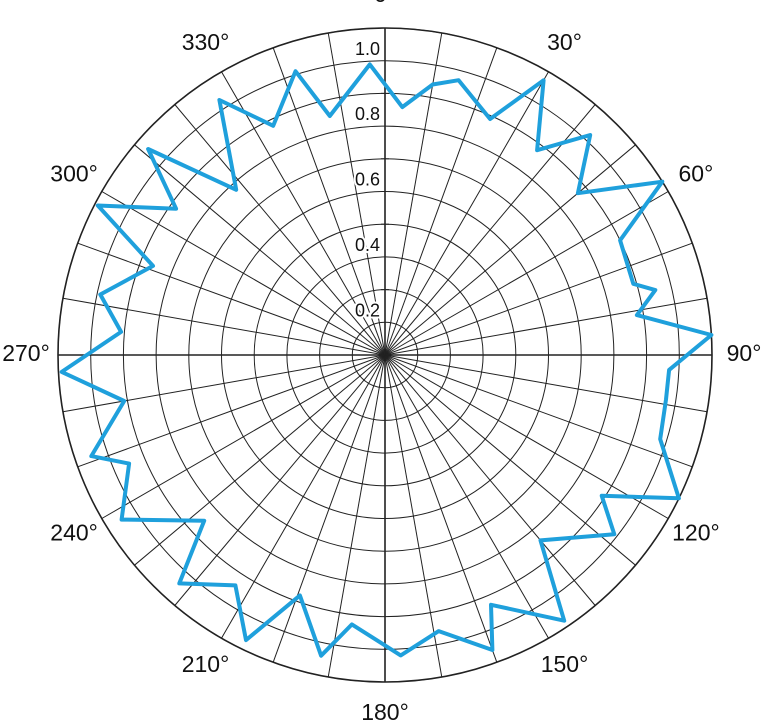 The width and height of the screenshot is (767, 722). What do you see at coordinates (367, 180) in the screenshot?
I see `r-tick-label: 0.6` at bounding box center [367, 180].